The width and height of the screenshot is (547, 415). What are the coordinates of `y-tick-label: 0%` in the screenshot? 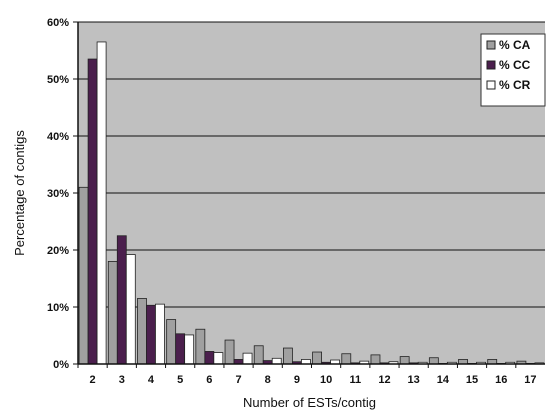 It's located at (61, 365).